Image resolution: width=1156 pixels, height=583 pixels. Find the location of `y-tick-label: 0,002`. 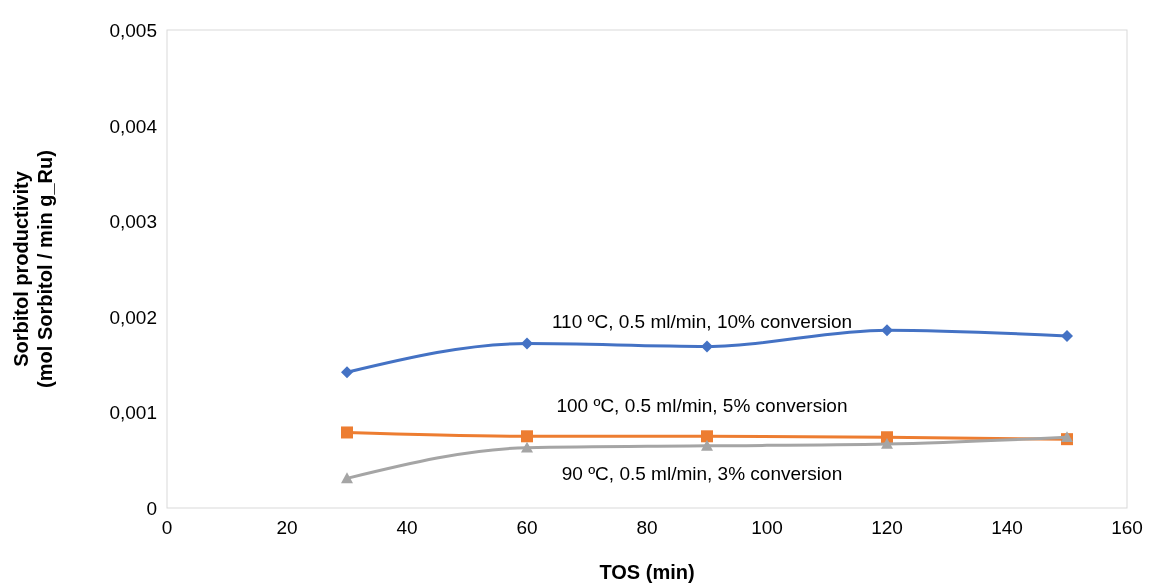

y-tick-label: 0,002 is located at coordinates (133, 317).